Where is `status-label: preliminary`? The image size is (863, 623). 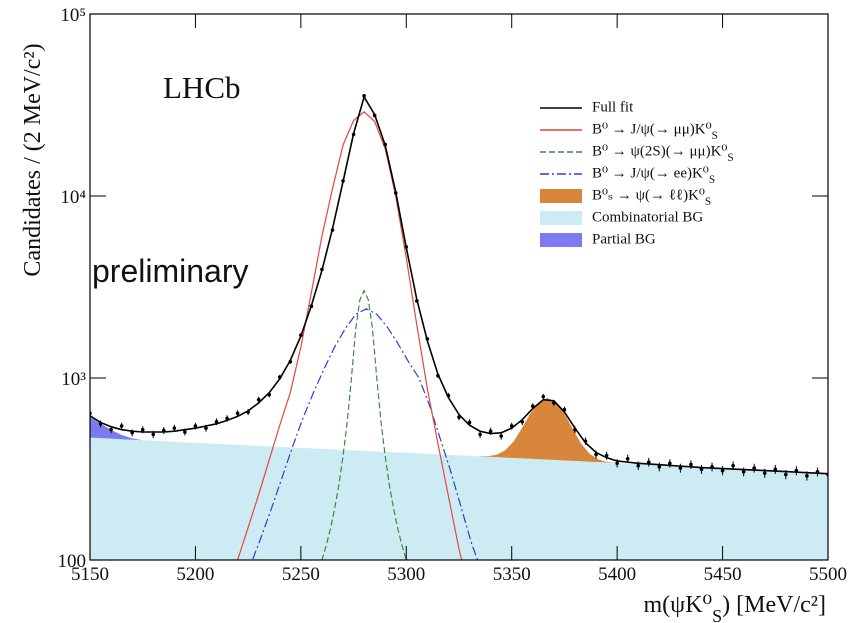 status-label: preliminary is located at coordinates (170, 271).